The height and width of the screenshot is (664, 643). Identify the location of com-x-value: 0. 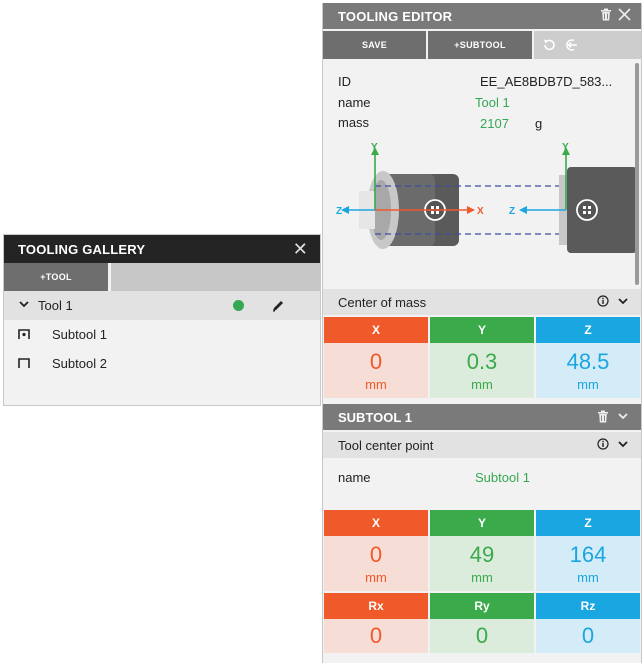
(376, 361).